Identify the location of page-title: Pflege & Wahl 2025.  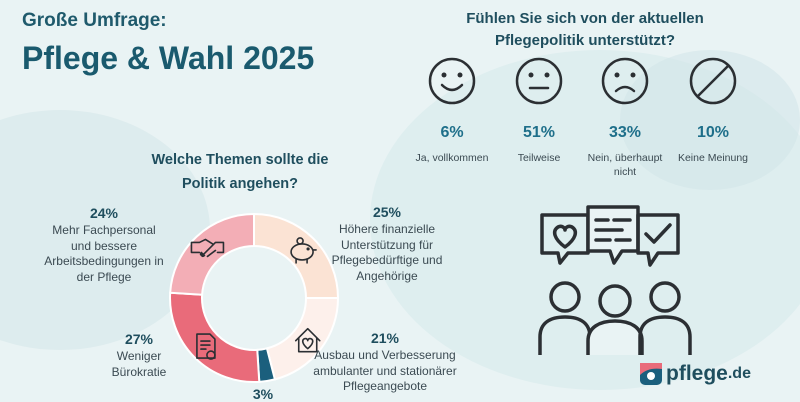
(168, 58).